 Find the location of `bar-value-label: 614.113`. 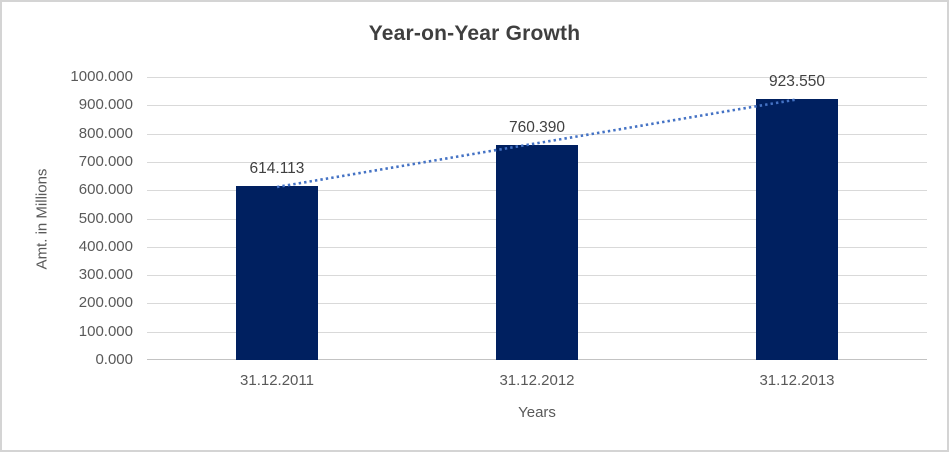

bar-value-label: 614.113 is located at coordinates (277, 169).